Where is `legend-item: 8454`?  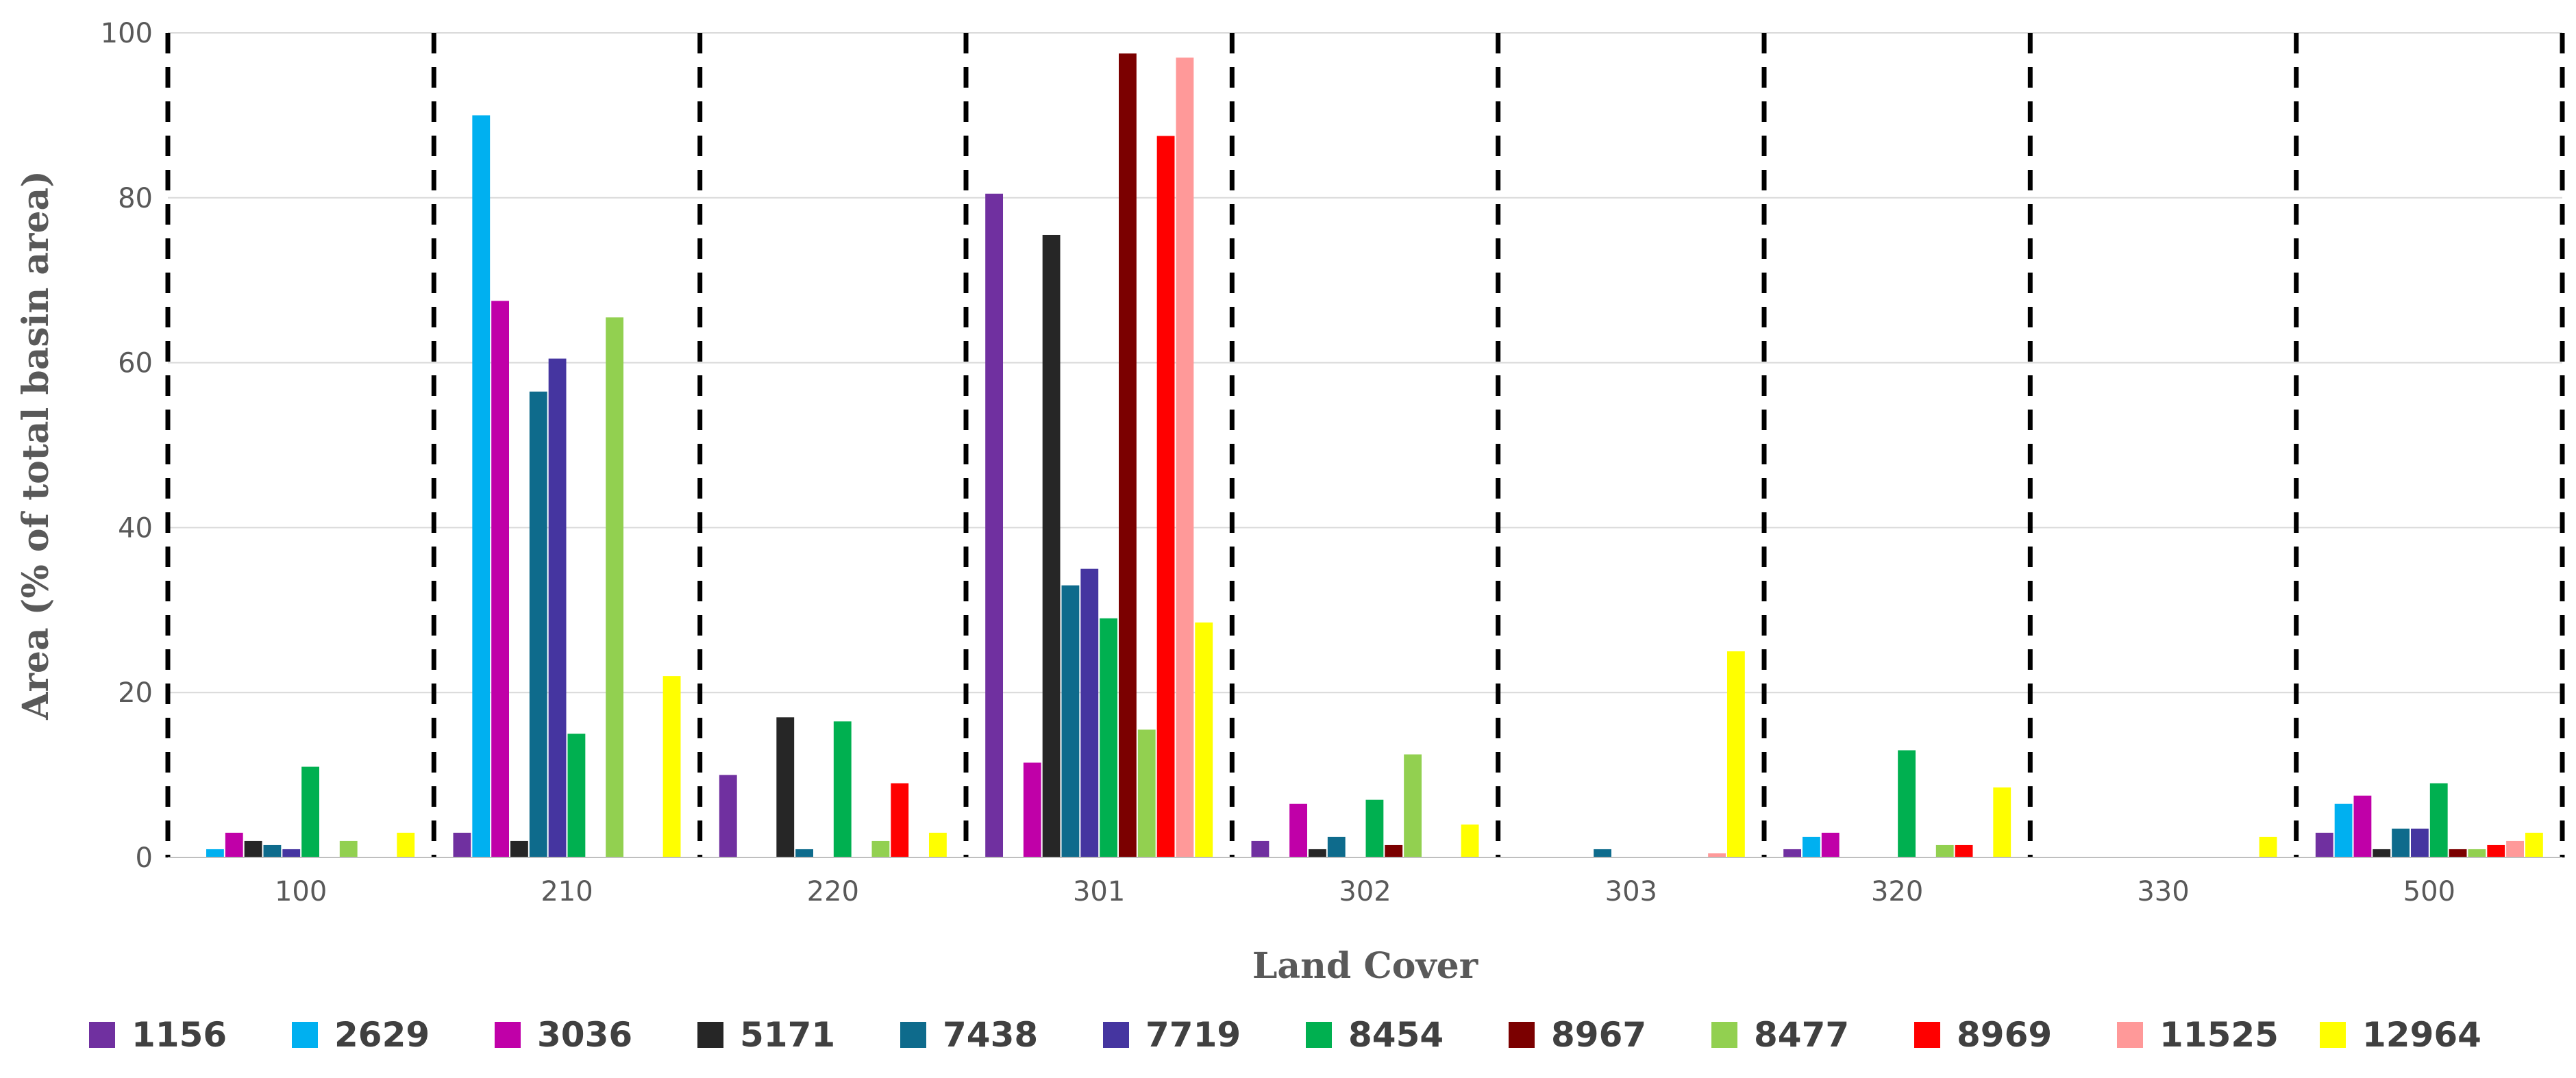
legend-item: 8454 is located at coordinates (1375, 1035).